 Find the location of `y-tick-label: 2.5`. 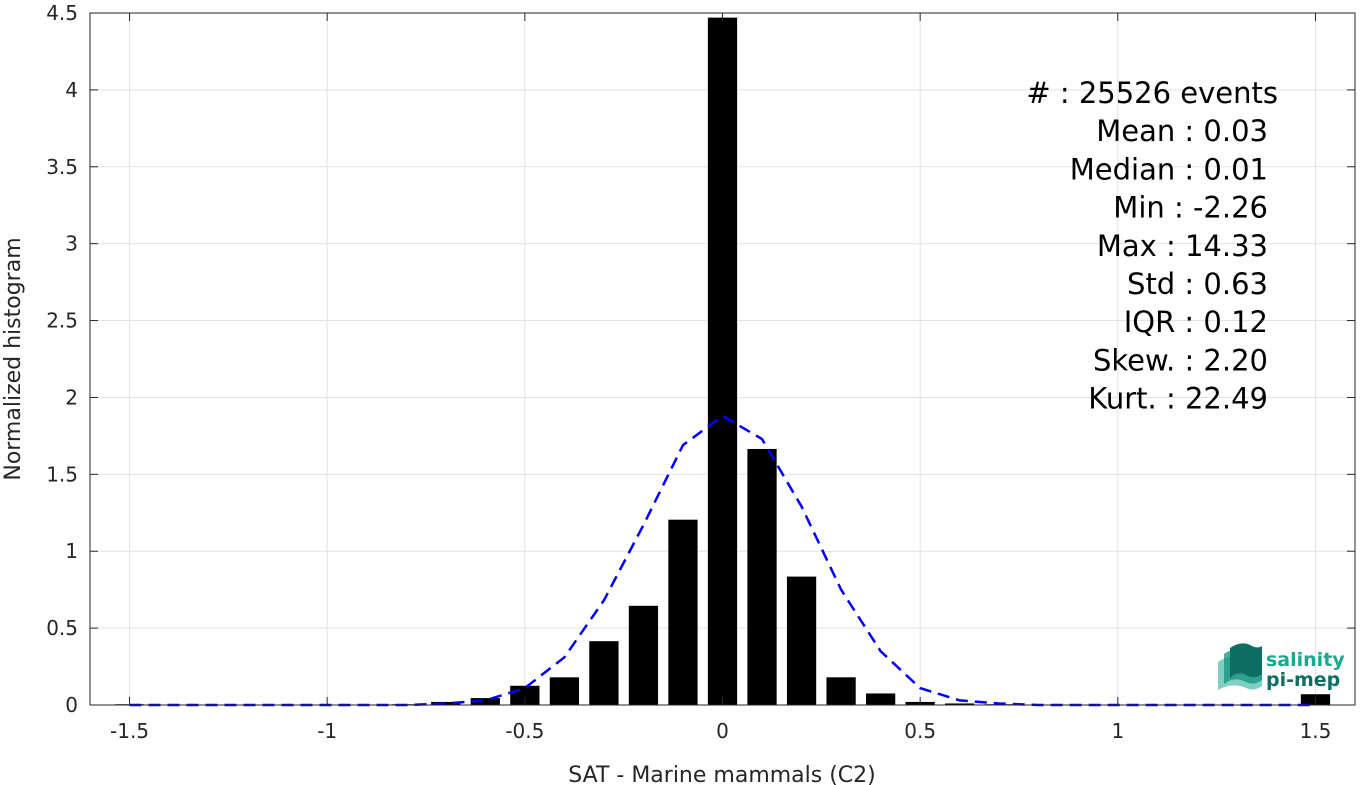

y-tick-label: 2.5 is located at coordinates (62, 321).